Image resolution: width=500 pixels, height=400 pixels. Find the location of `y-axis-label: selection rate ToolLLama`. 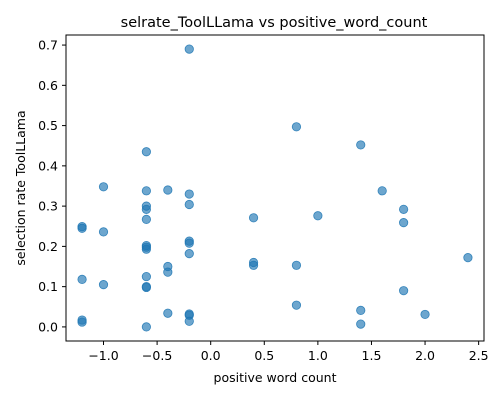

y-axis-label: selection rate ToolLLama is located at coordinates (20, 187).